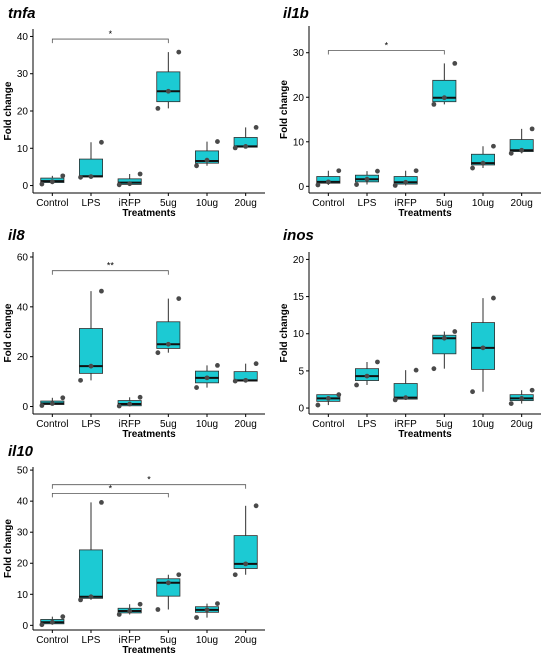  What do you see at coordinates (444, 203) in the screenshot?
I see `x-tick-label: 5ug` at bounding box center [444, 203].